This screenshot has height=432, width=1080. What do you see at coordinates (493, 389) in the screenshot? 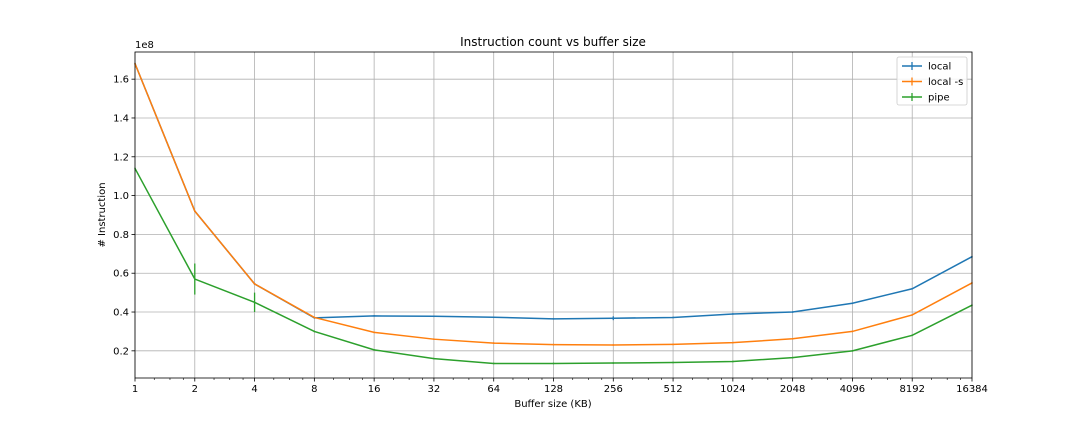
I see `x-tick-label: 64` at bounding box center [493, 389].